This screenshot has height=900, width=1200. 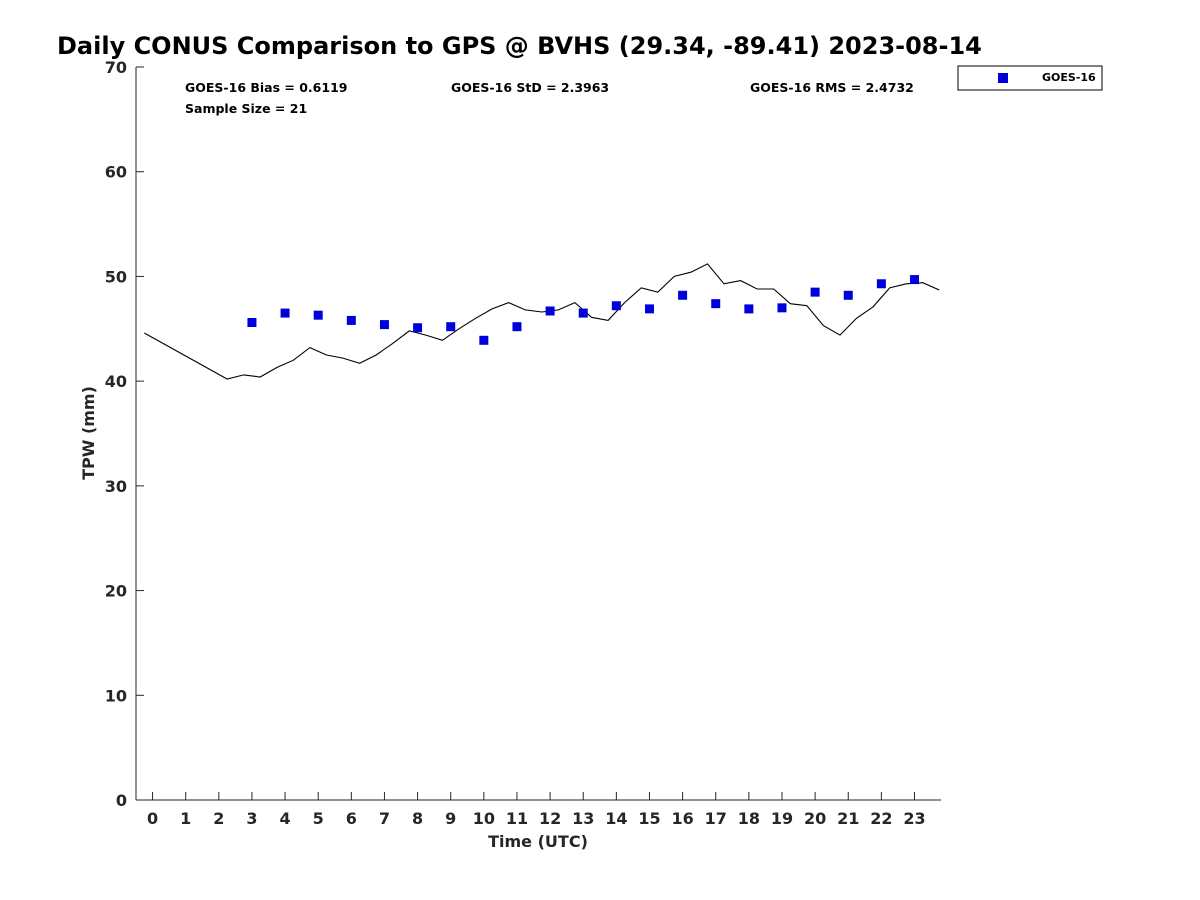 What do you see at coordinates (782, 818) in the screenshot?
I see `x-tick-label: 19` at bounding box center [782, 818].